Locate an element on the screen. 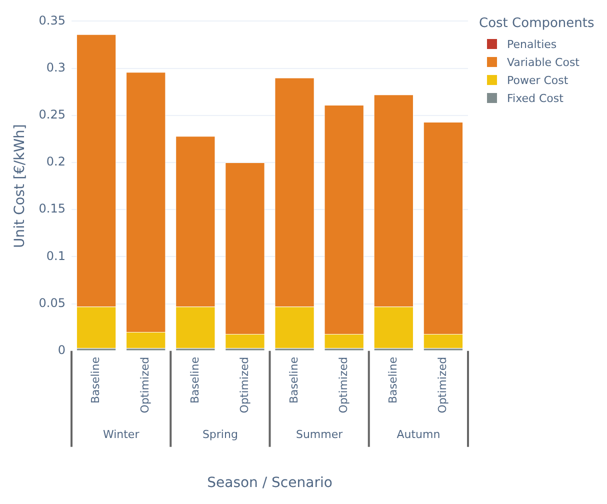 The image size is (607, 504). text: Autumn is located at coordinates (418, 434).